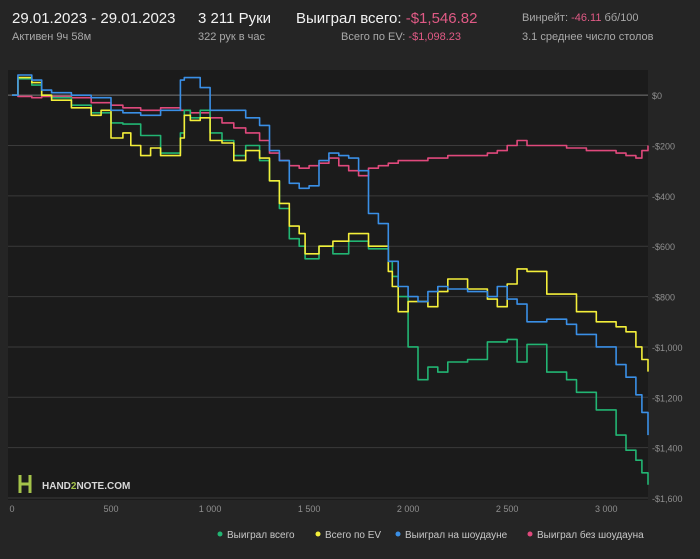 The image size is (700, 559). I want to click on date-range: 29.01.2023 - 29.01.2023, so click(94, 18).